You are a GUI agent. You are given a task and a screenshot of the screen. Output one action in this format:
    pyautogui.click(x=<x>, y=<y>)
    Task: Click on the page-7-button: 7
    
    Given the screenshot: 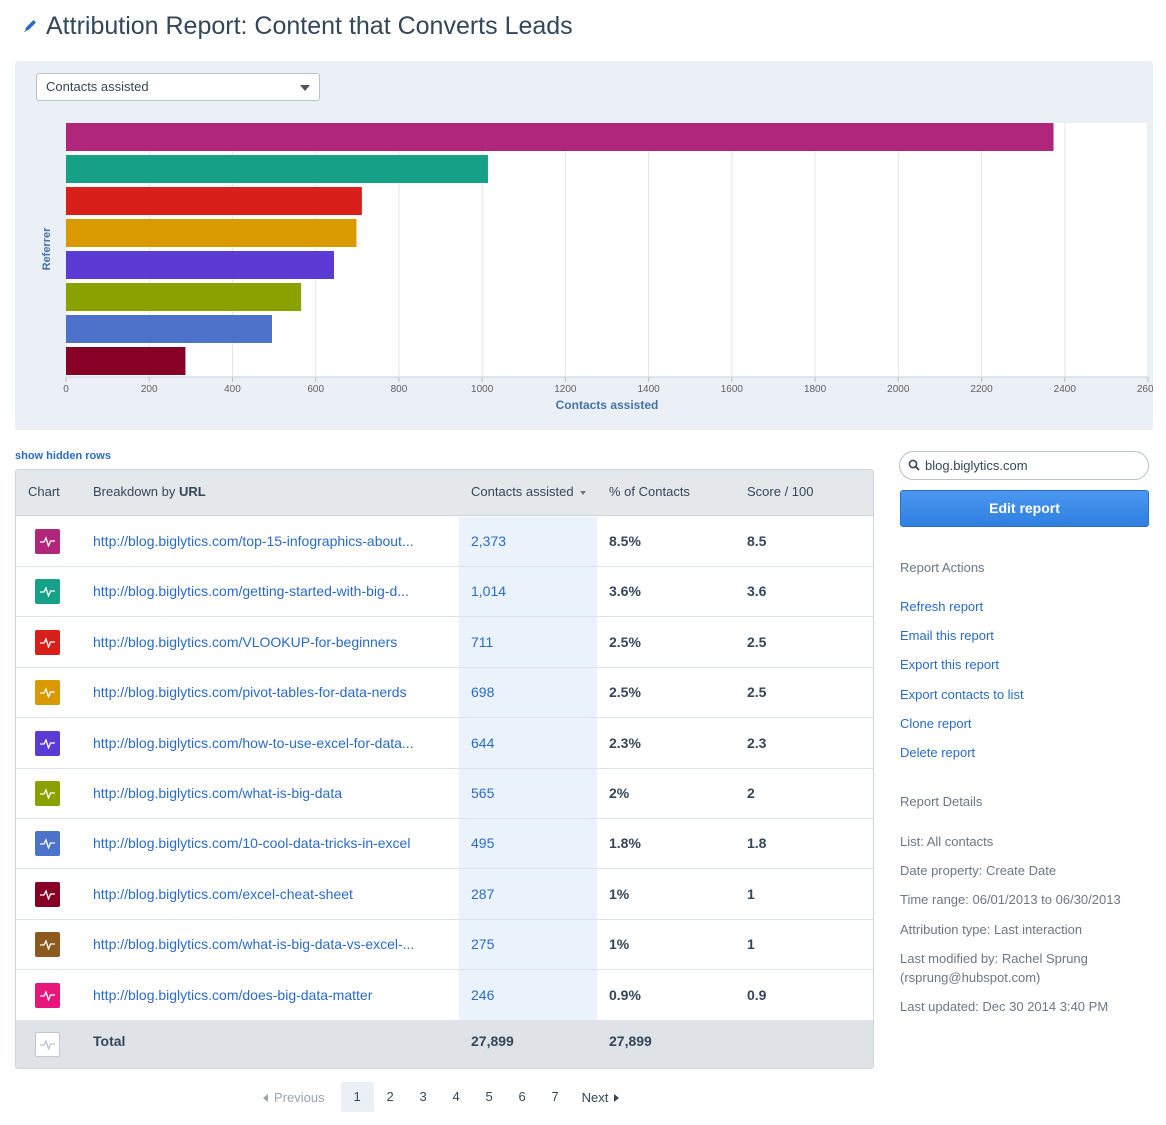 What is the action you would take?
    pyautogui.click(x=555, y=1096)
    